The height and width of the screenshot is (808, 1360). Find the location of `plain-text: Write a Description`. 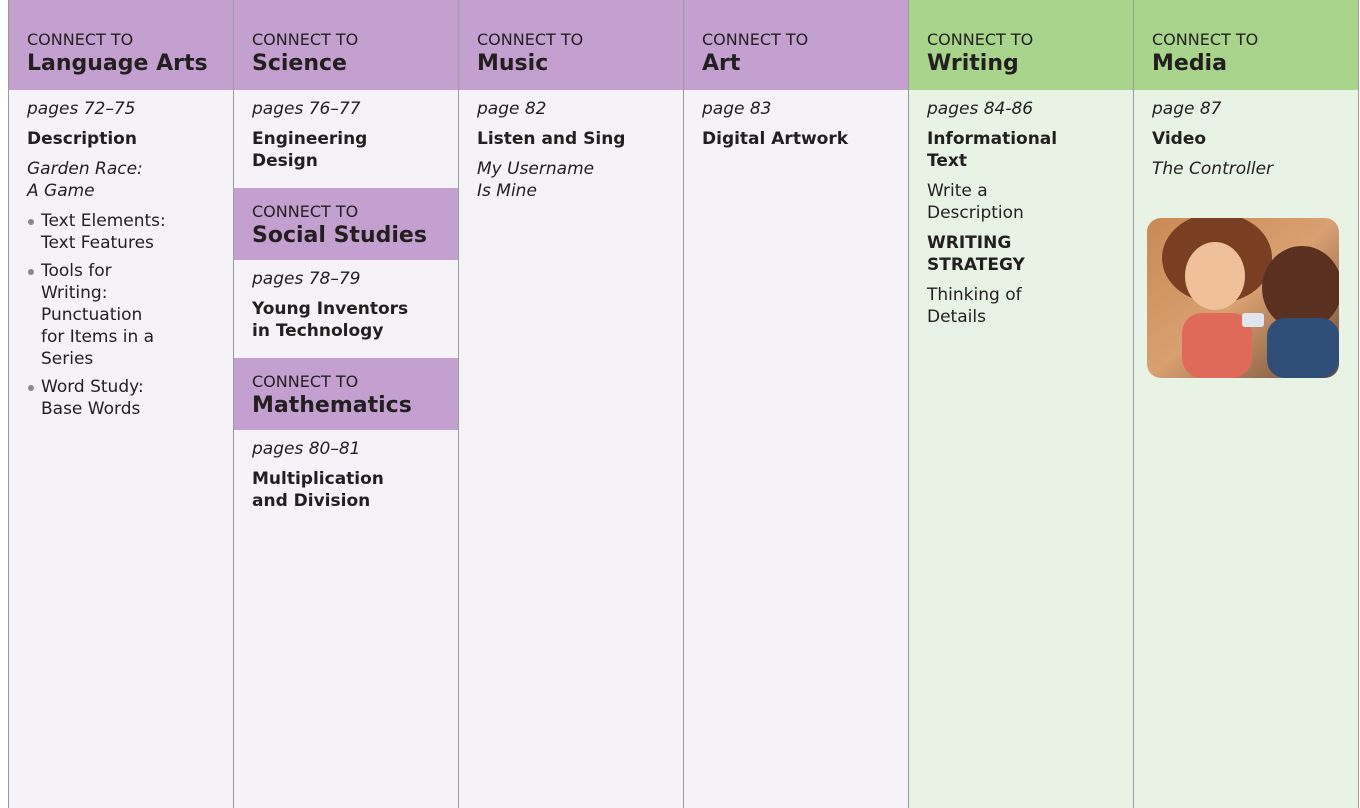

plain-text: Write a Description is located at coordinates (1021, 202).